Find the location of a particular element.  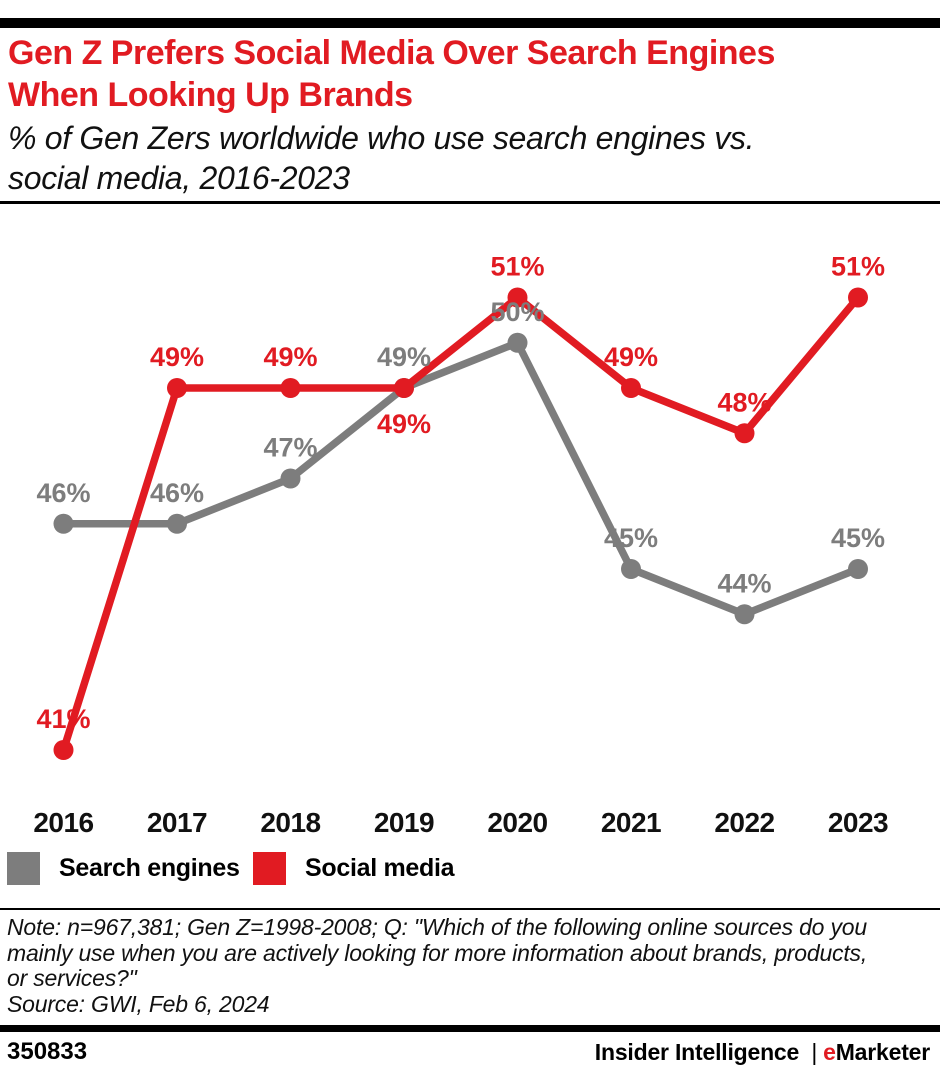

search-engines-label-2022: 44% is located at coordinates (744, 583).